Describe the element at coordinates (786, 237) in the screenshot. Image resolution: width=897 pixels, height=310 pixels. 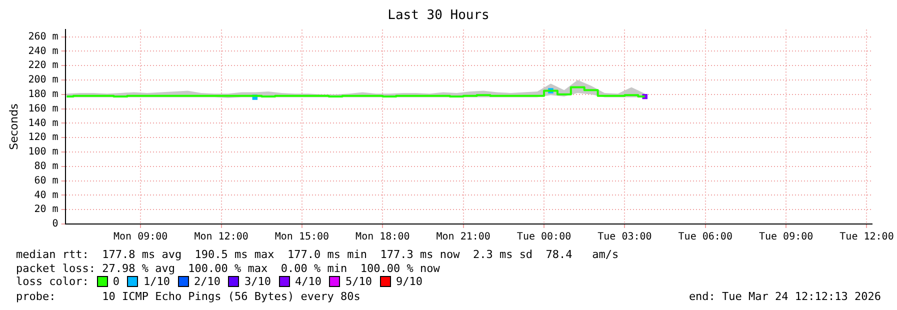
I see `x-tick-label: Tue 09:00` at that location.